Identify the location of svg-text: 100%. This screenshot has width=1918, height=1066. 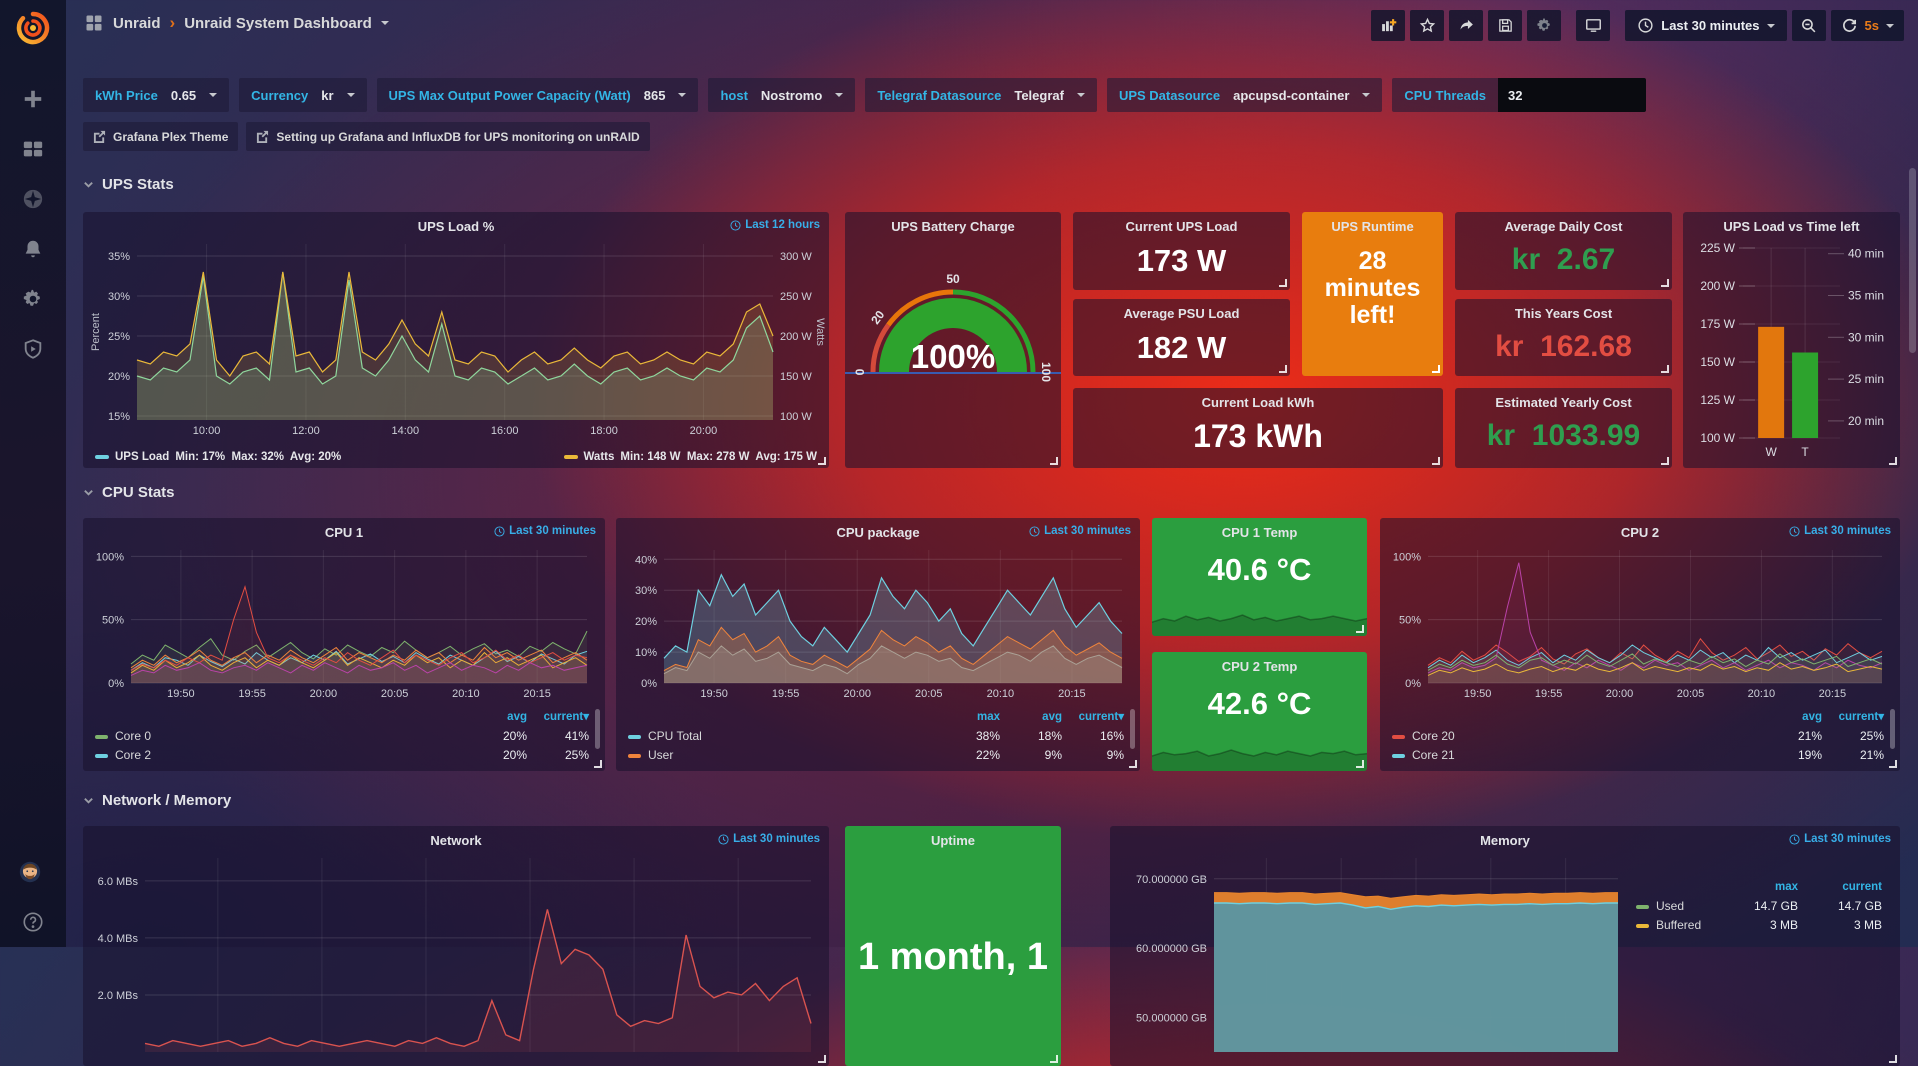
(1407, 557).